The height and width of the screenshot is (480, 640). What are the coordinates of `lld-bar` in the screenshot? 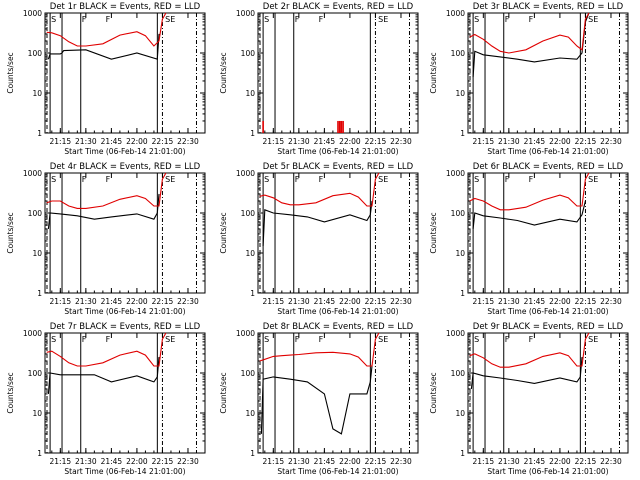 It's located at (341, 126).